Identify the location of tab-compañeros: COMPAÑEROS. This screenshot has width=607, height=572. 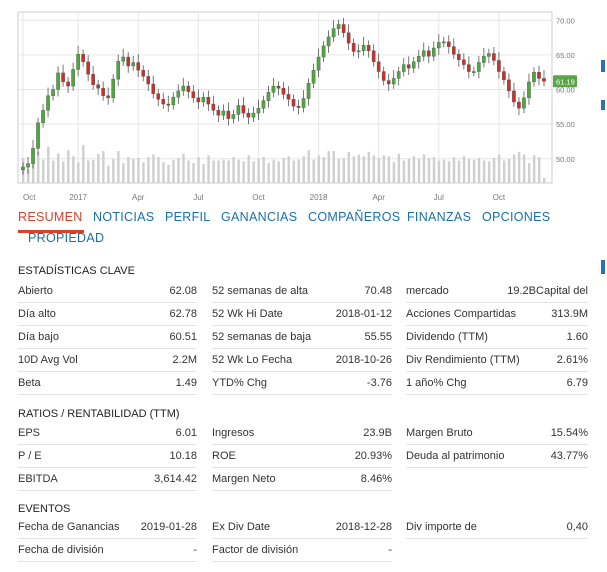
(354, 217).